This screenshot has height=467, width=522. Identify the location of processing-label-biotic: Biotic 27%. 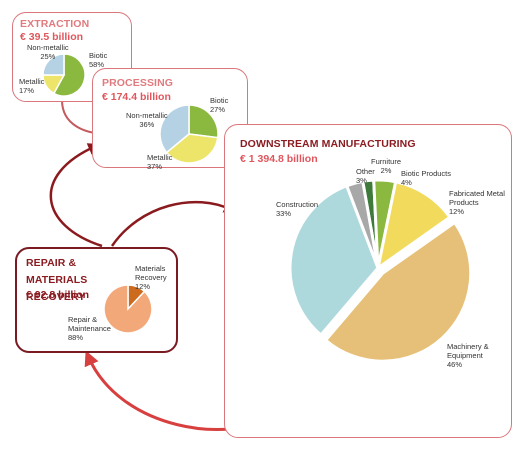
(219, 105).